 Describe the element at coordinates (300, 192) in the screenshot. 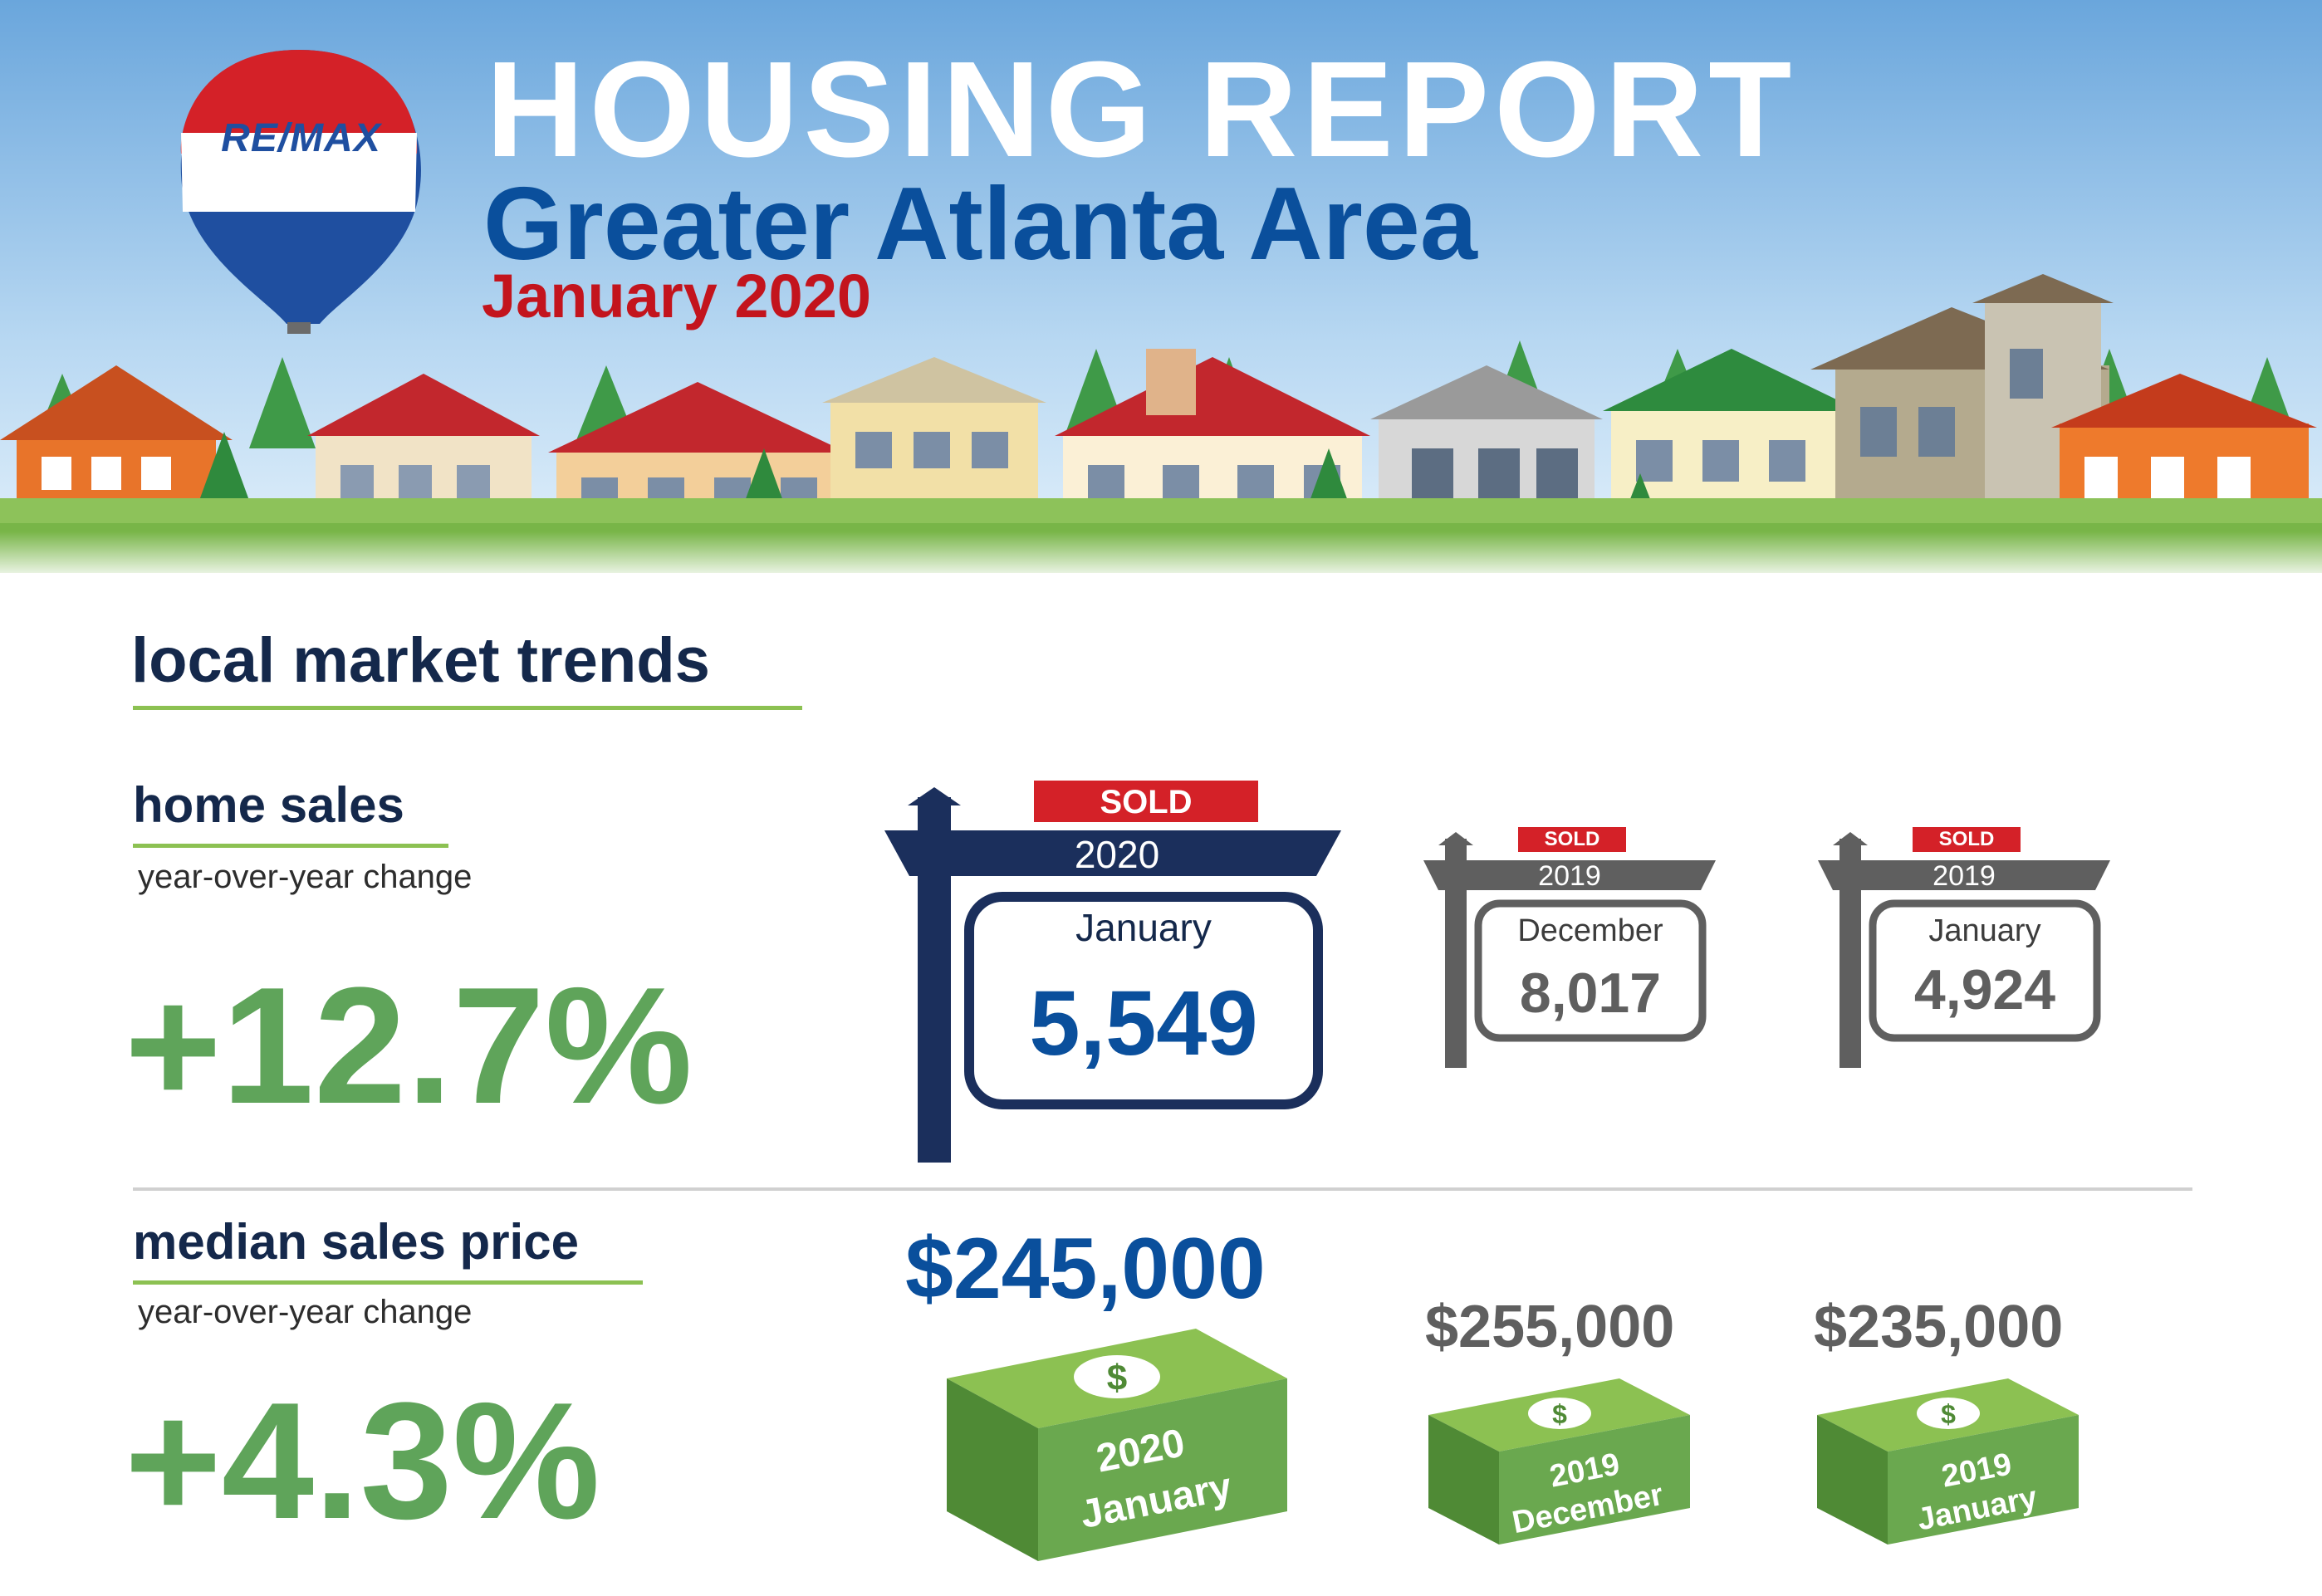

I see `remax-balloon-logo` at that location.